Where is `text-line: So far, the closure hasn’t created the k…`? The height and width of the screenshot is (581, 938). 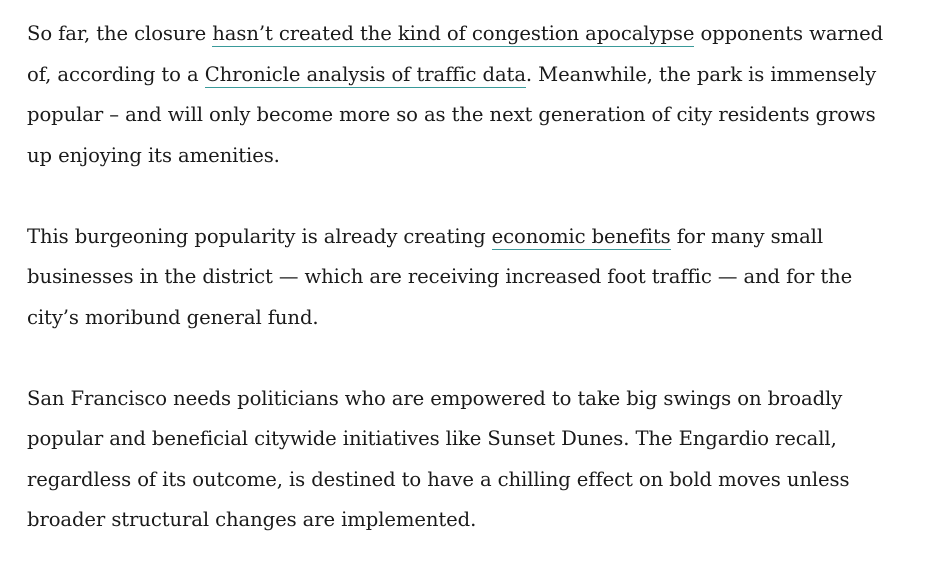 text-line: So far, the closure hasn’t created the k… is located at coordinates (479, 34).